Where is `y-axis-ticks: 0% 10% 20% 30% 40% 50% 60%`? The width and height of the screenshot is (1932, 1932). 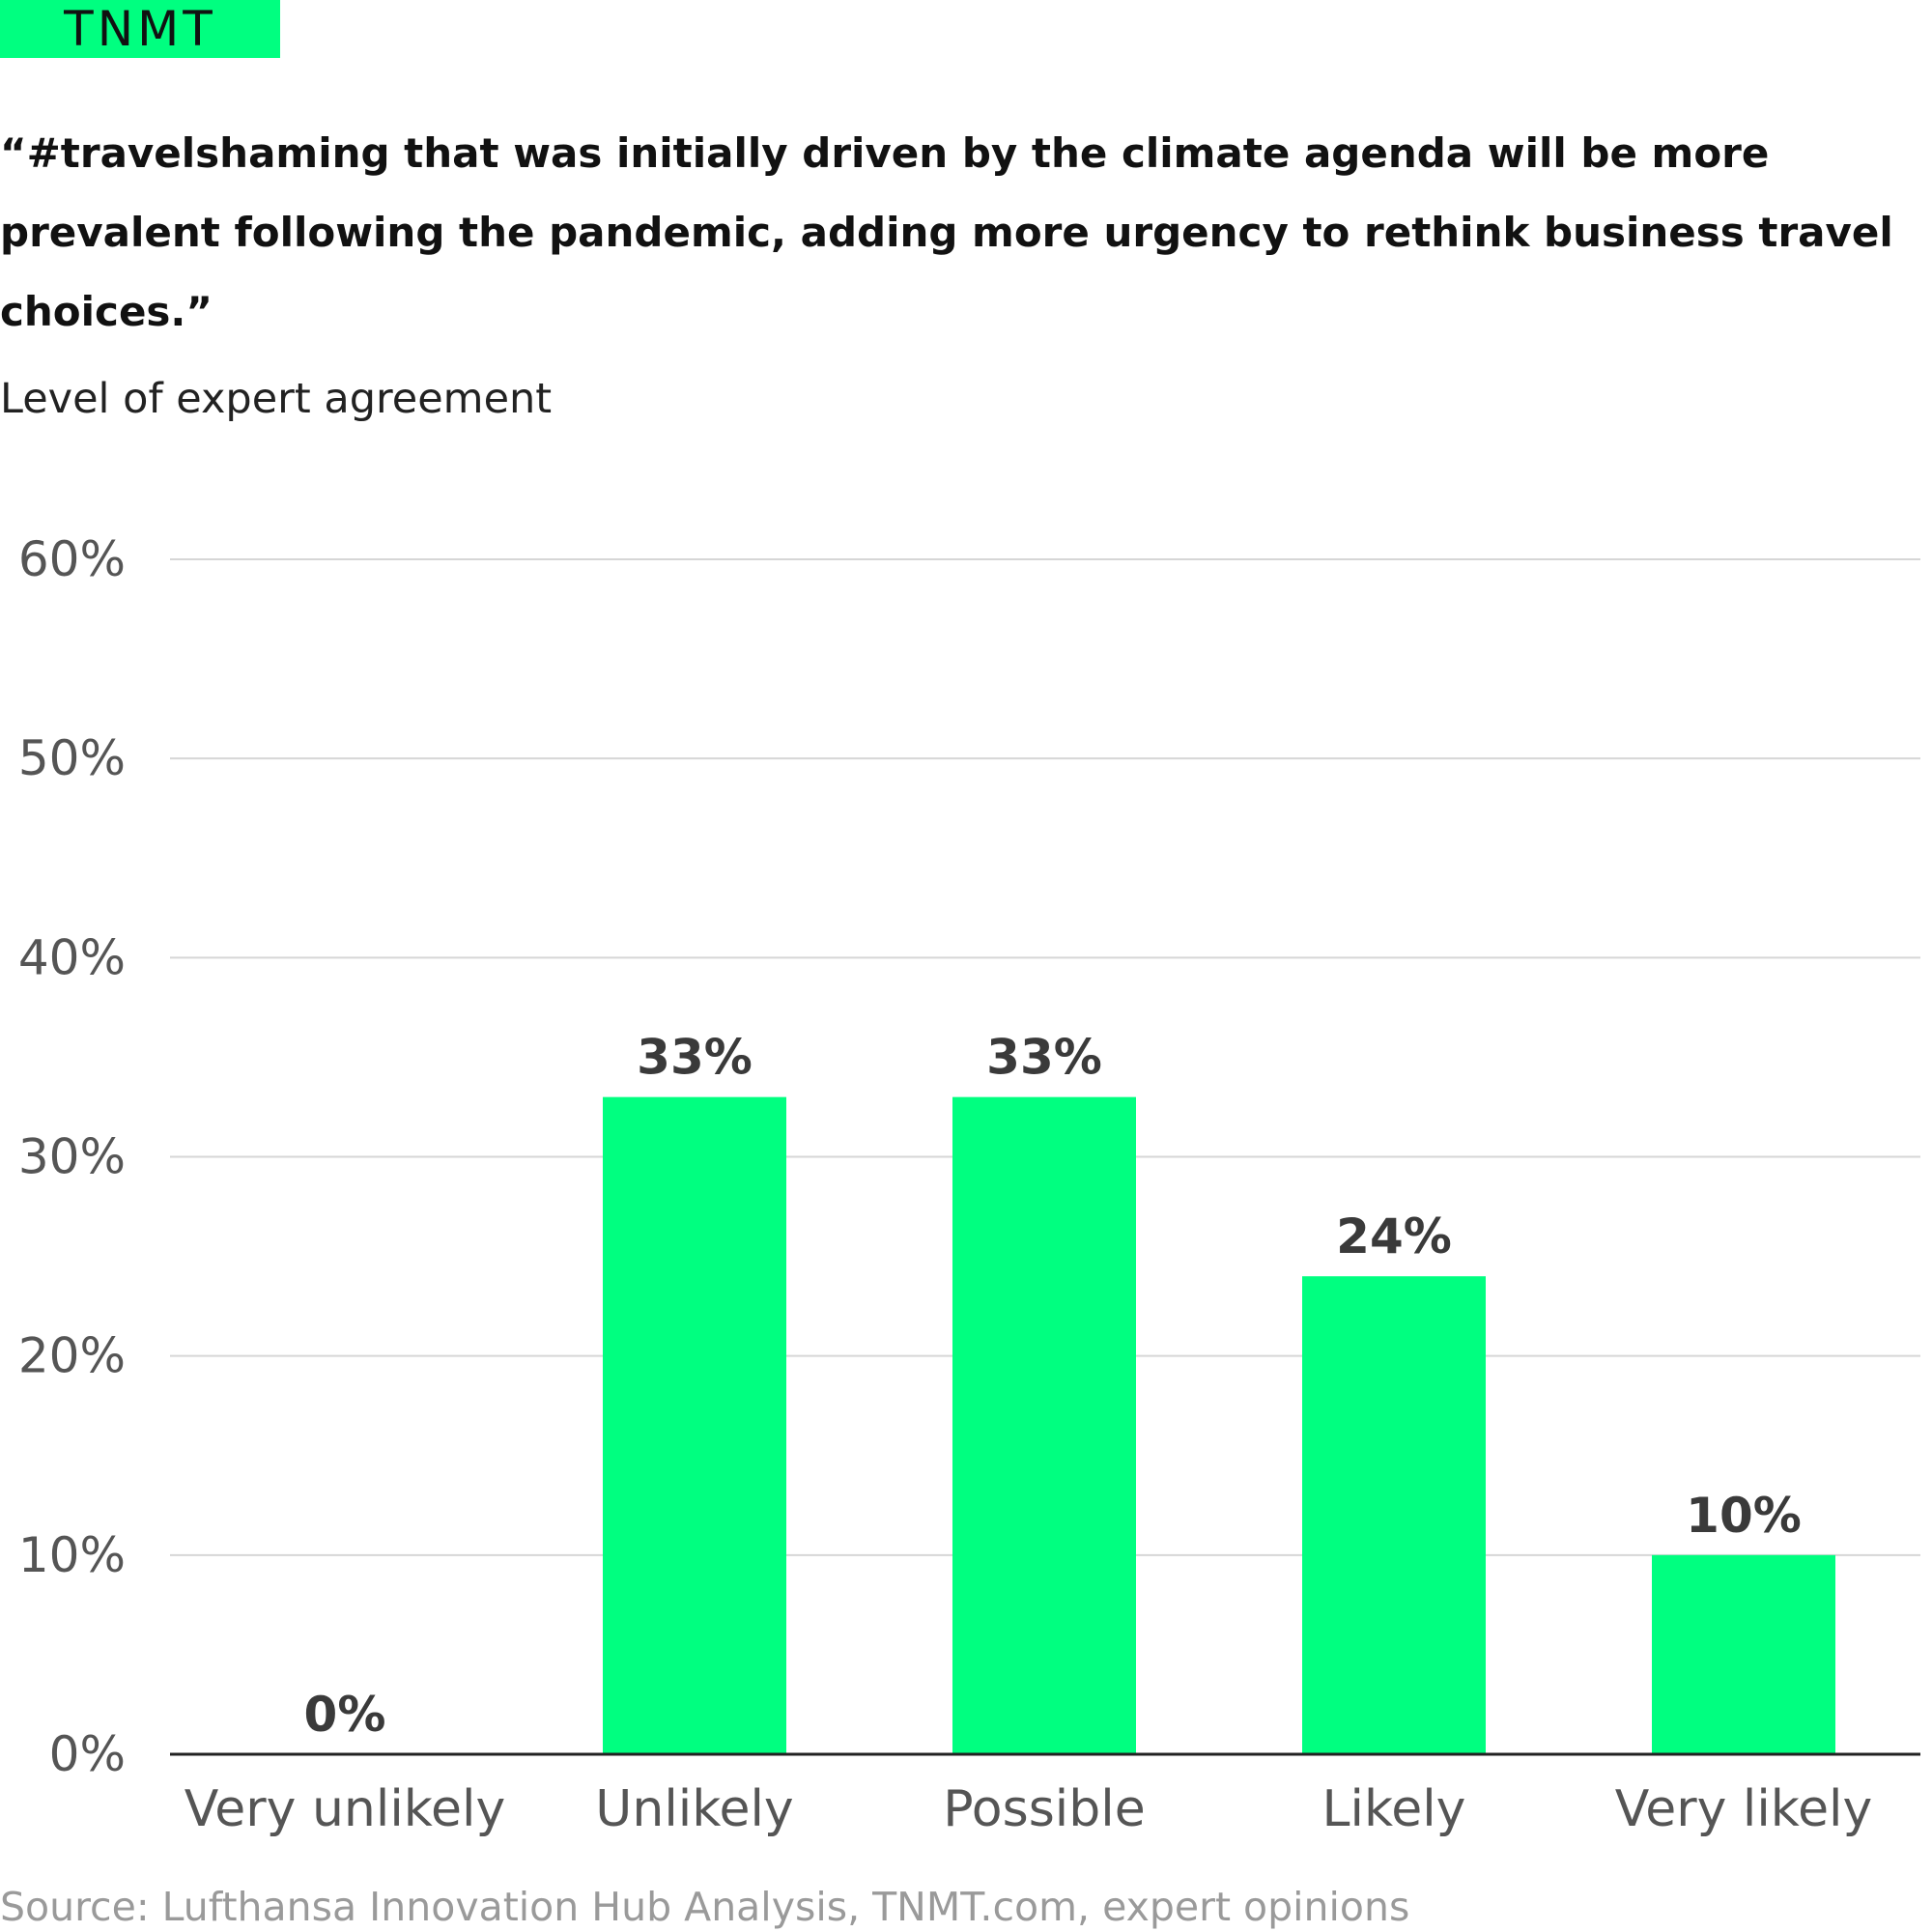
y-axis-ticks: 0% 10% 20% 30% 40% 50% 60% is located at coordinates (72, 1156).